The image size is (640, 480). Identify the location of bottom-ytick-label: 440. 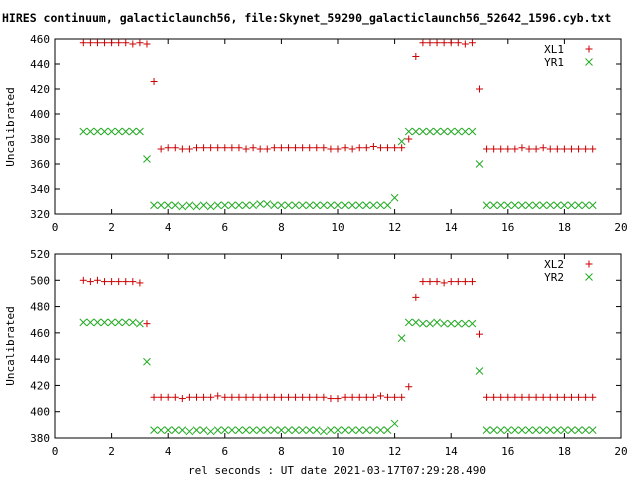
(40, 359).